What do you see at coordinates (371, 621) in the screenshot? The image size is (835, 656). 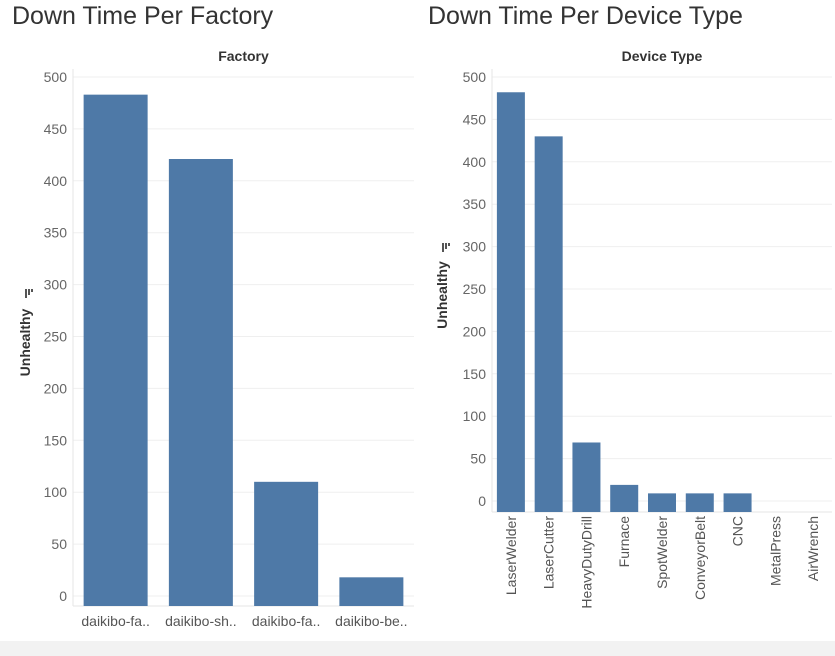 I see `x-tick-label: daikibo-be..` at bounding box center [371, 621].